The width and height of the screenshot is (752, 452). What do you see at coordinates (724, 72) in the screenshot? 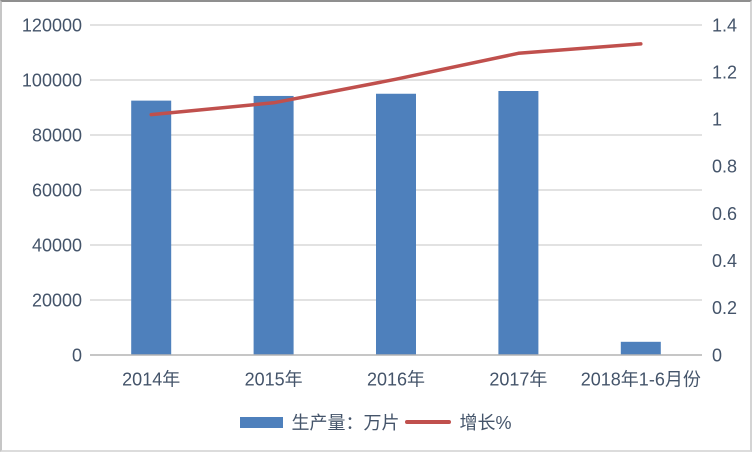
I see `right-axis-tick-label: 1.2` at bounding box center [724, 72].